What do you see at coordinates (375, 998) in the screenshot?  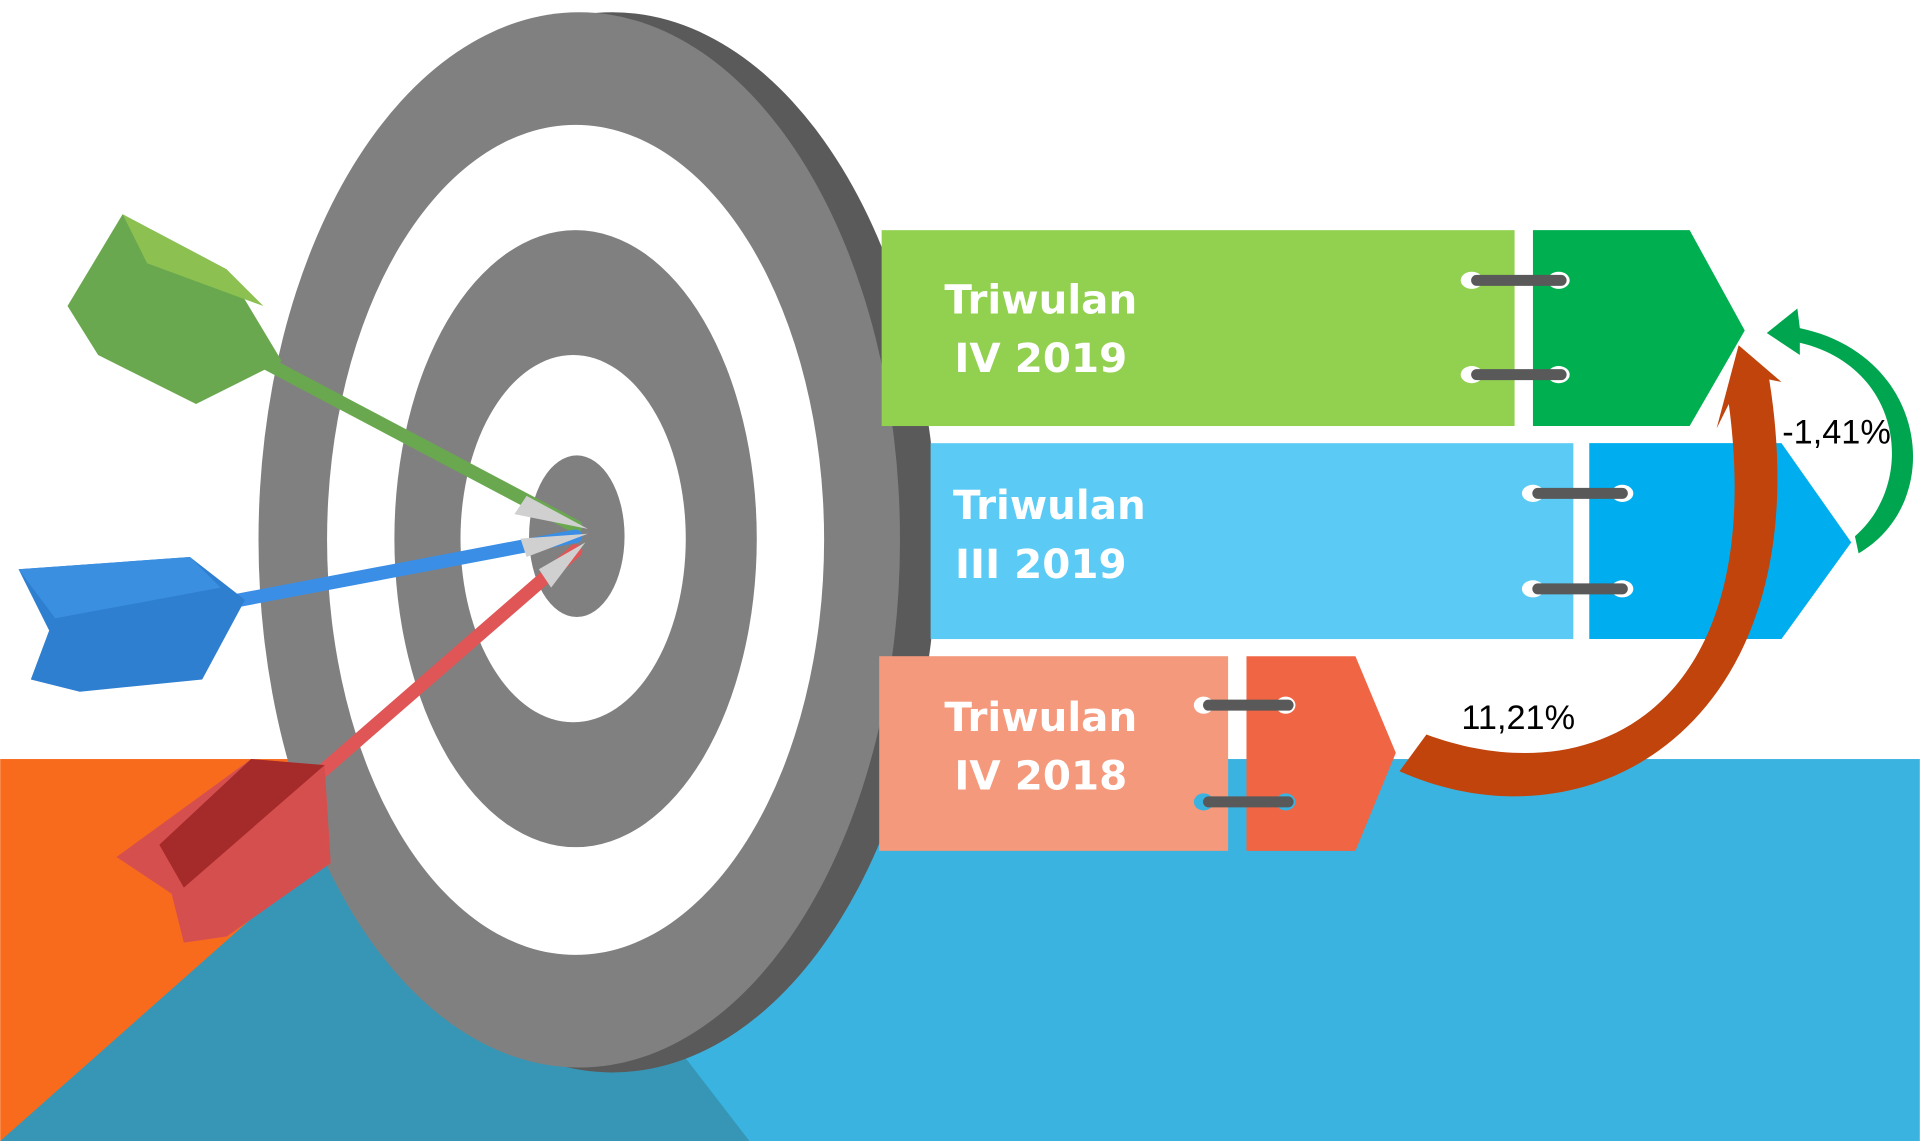 I see `ground-shadow` at bounding box center [375, 998].